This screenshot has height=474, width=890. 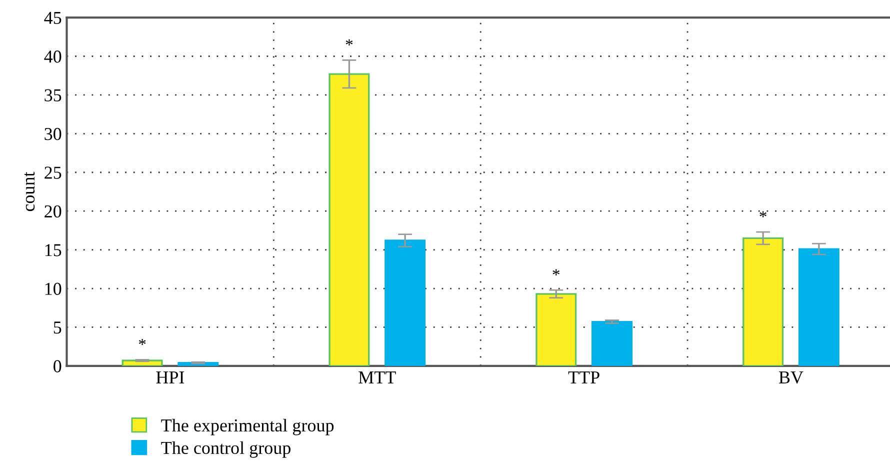 What do you see at coordinates (29, 192) in the screenshot?
I see `y-axis-title: count` at bounding box center [29, 192].